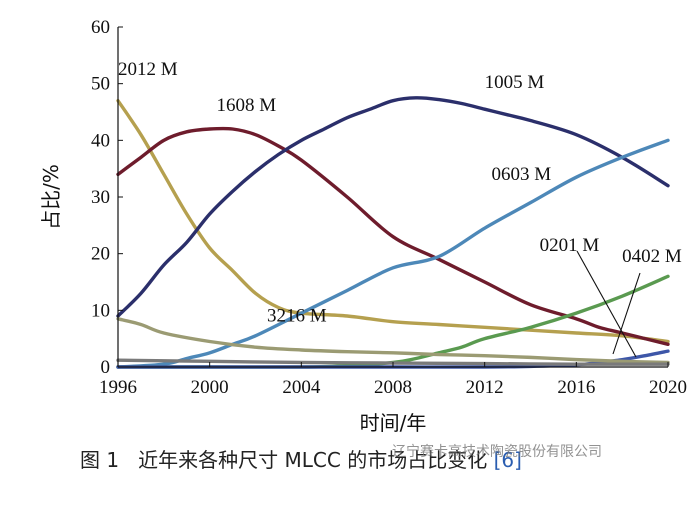 This screenshot has height=511, width=694. Describe the element at coordinates (100, 310) in the screenshot. I see `y-tick-label: 10` at that location.